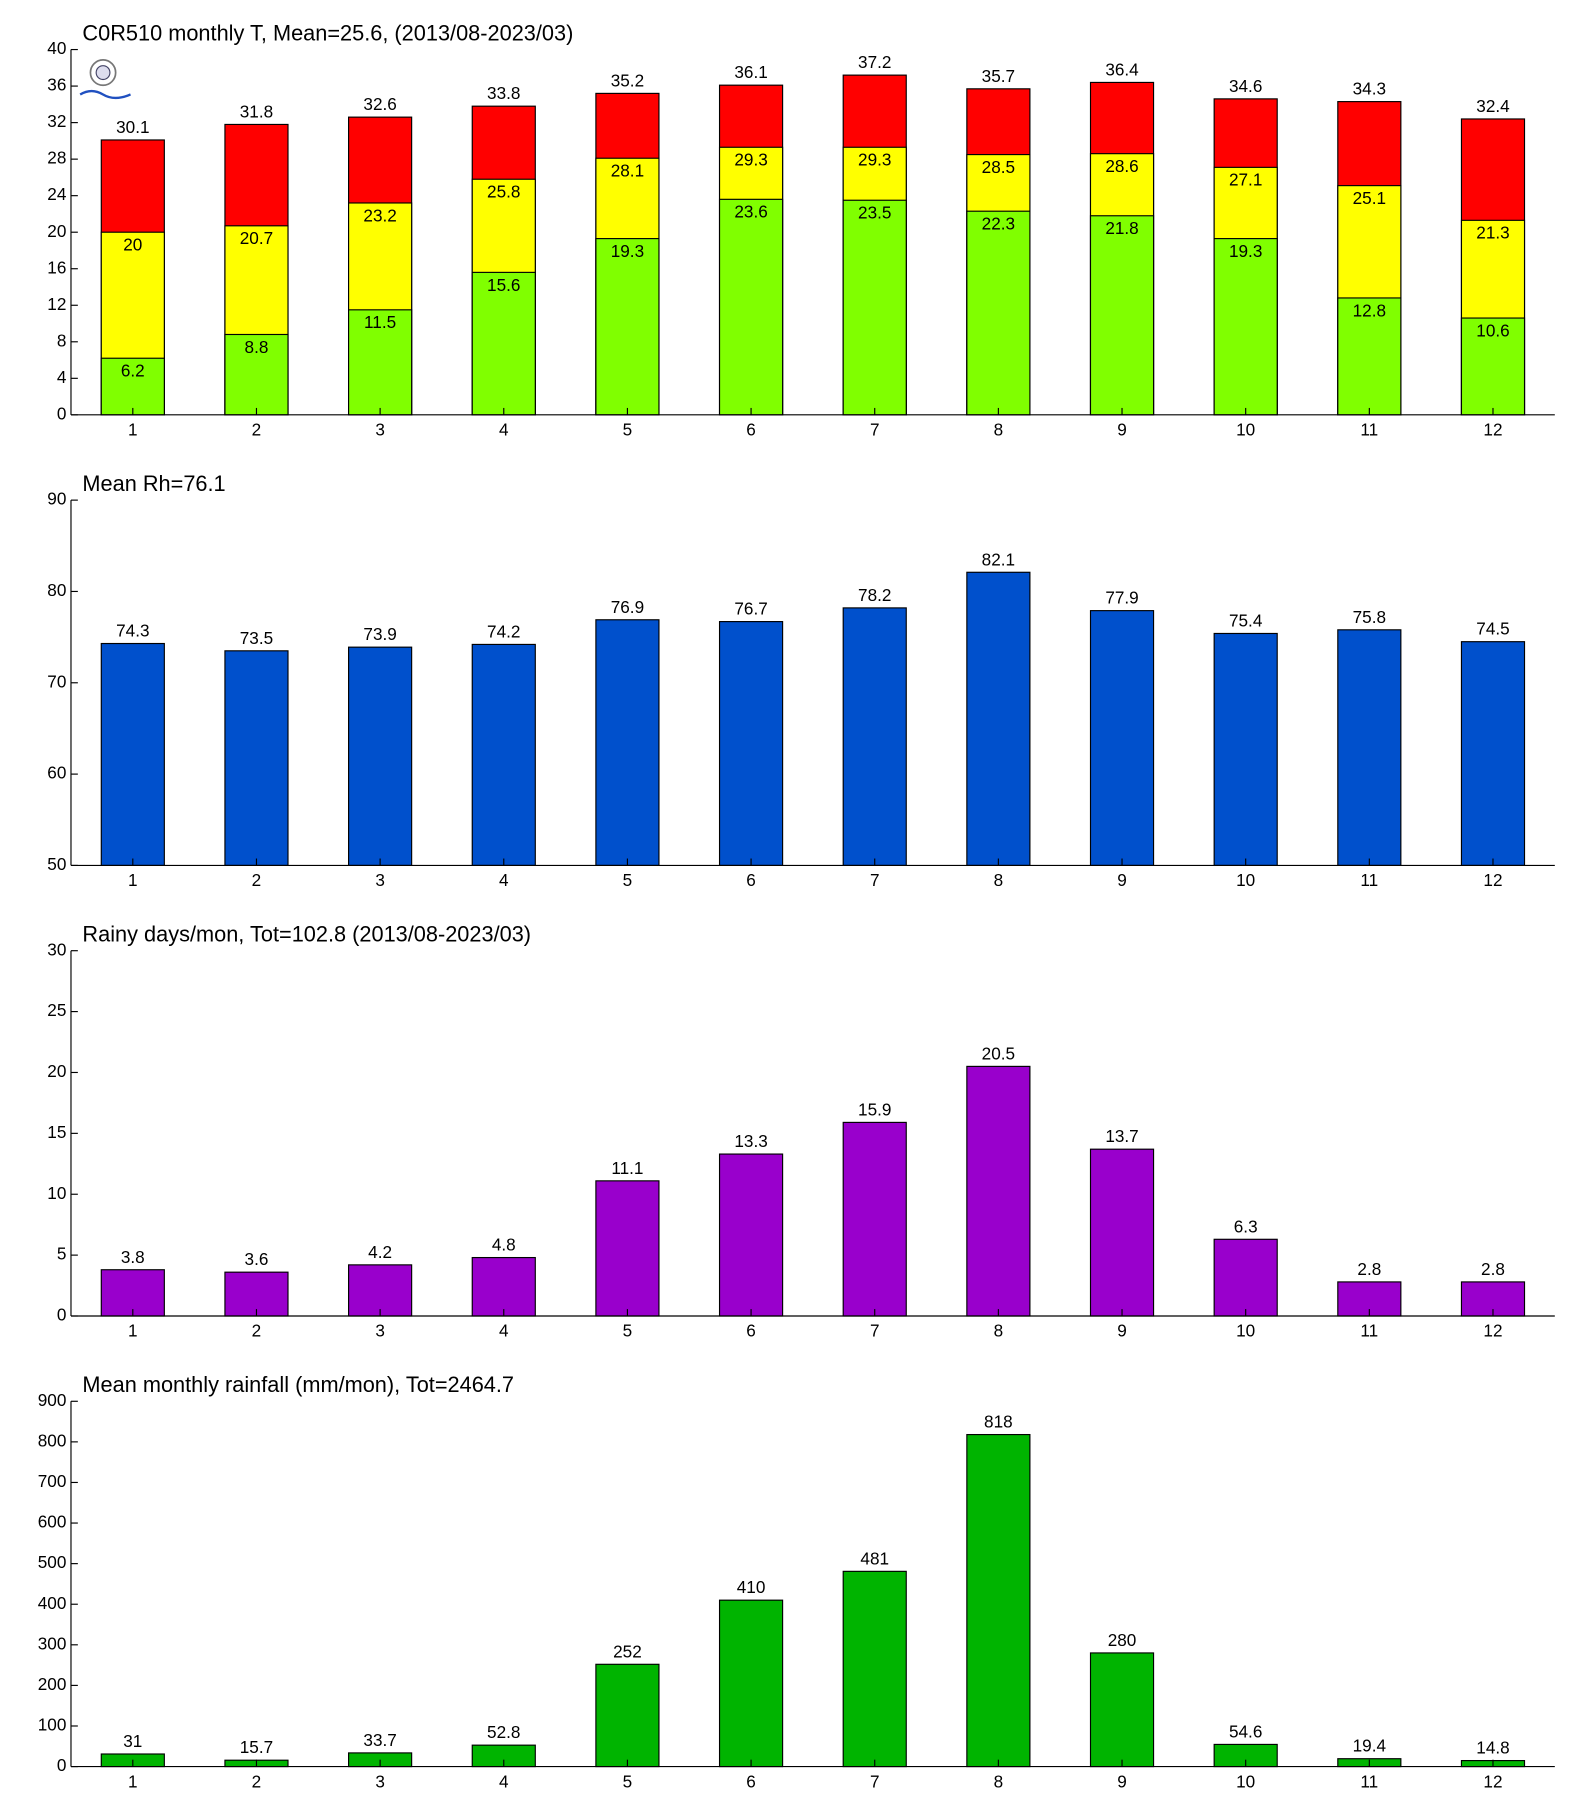 This screenshot has width=1580, height=1800. Describe the element at coordinates (503, 1732) in the screenshot. I see `value-label: 52.8` at that location.